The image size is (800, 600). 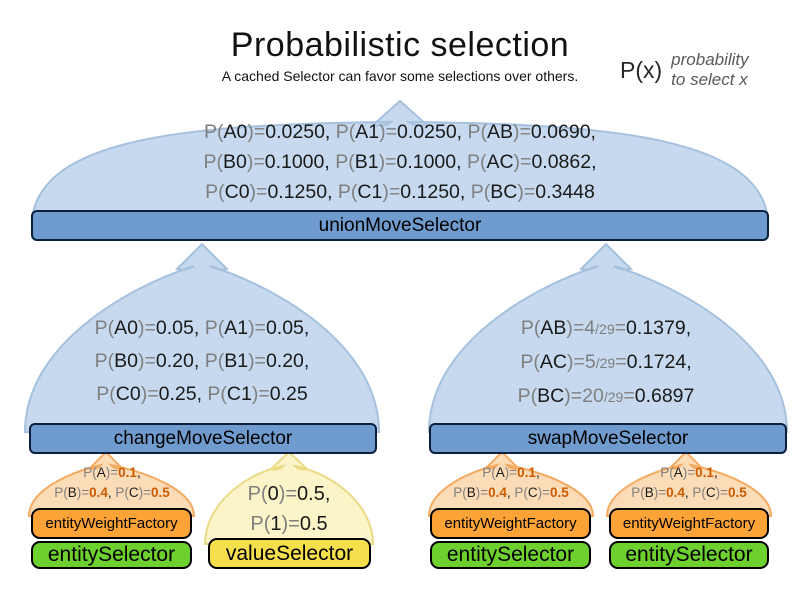 I want to click on entity-weights-2: P(A)=0.1, P(B)=0.4, P(C)=0.5, so click(x=511, y=482).